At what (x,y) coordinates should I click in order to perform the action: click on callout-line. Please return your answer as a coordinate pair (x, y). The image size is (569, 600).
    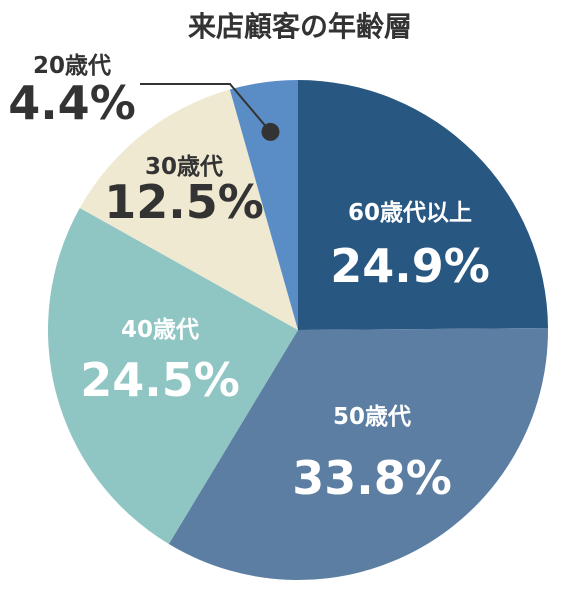
    Looking at the image, I should click on (206, 108).